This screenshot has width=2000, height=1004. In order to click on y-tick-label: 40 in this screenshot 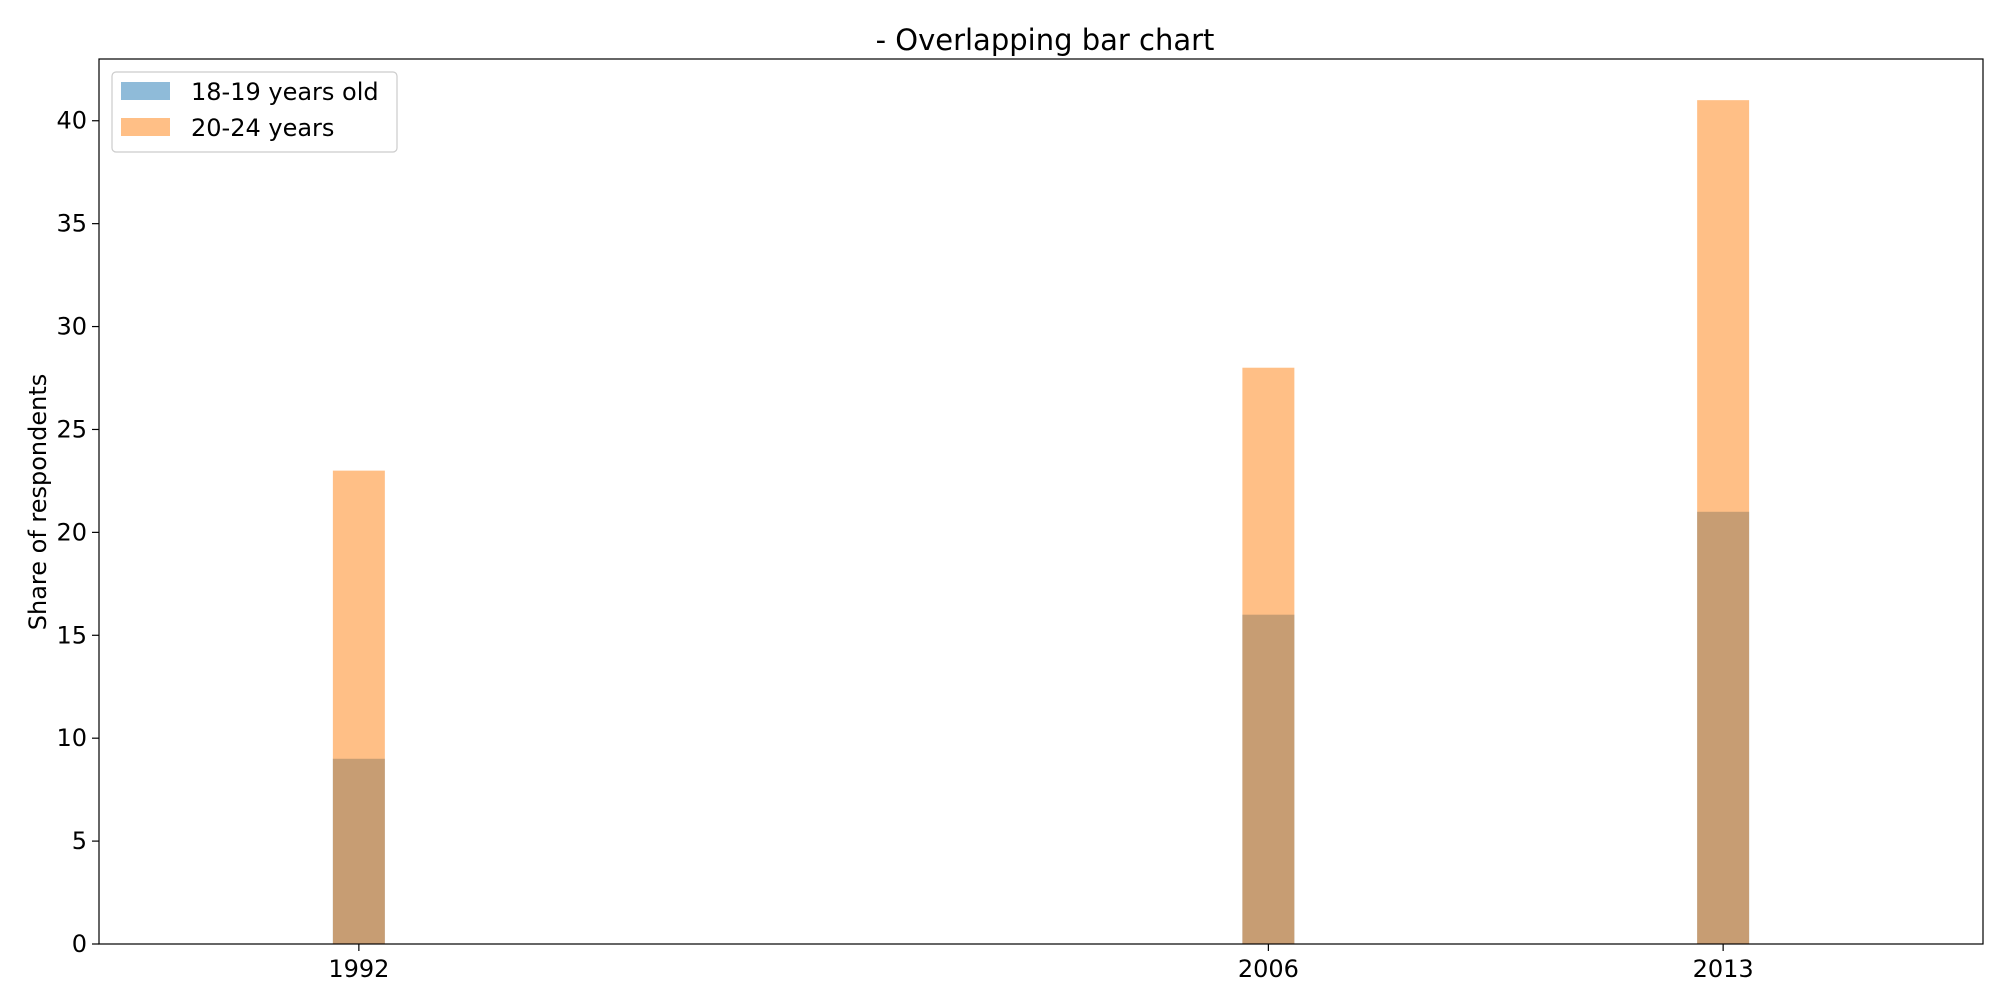, I will do `click(71, 121)`.